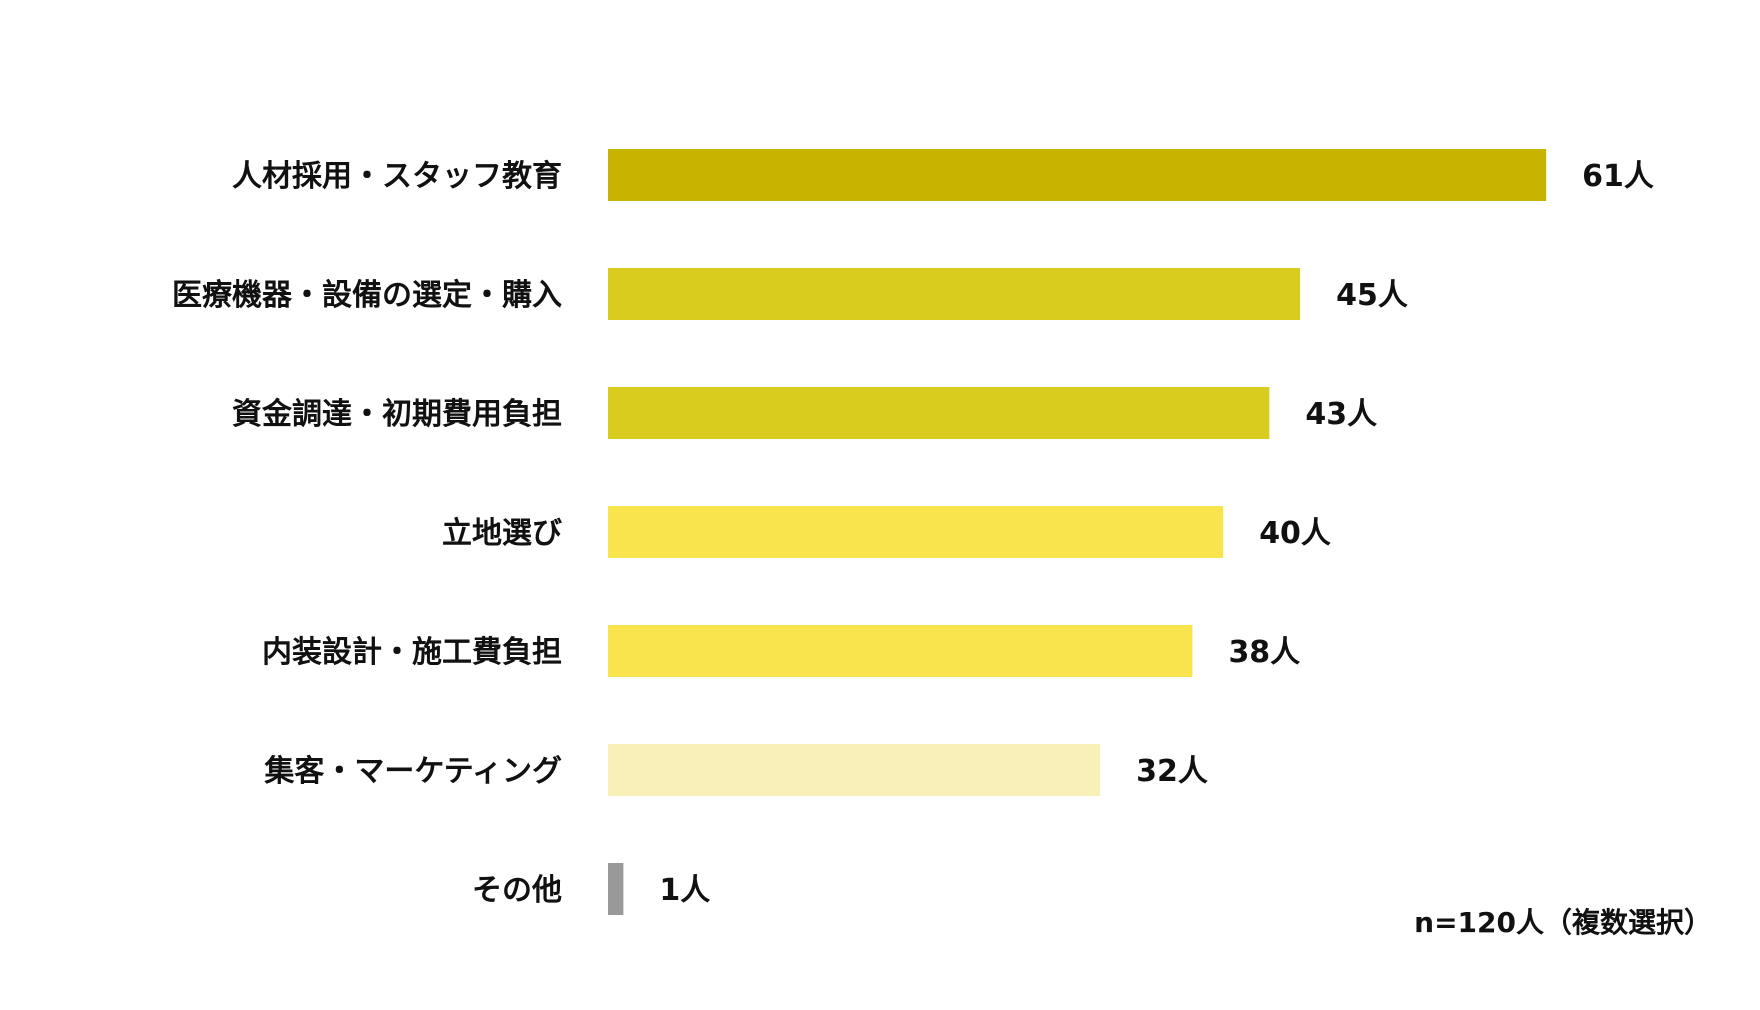 The height and width of the screenshot is (1010, 1760). I want to click on category-label-4: 立地選び, so click(502, 533).